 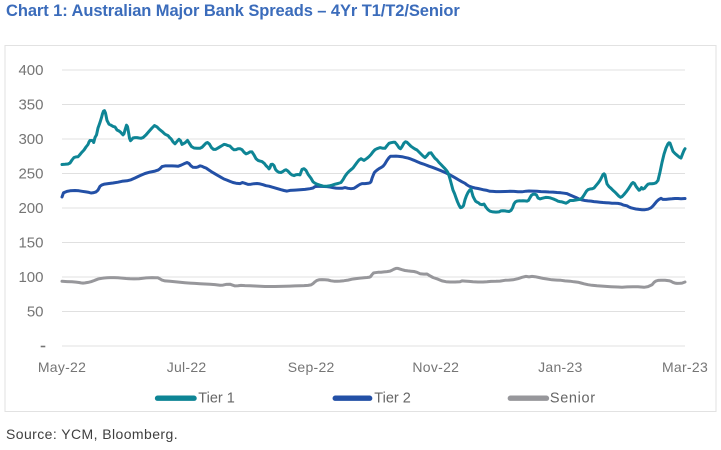 I want to click on svg-text: May-22, so click(x=62, y=367).